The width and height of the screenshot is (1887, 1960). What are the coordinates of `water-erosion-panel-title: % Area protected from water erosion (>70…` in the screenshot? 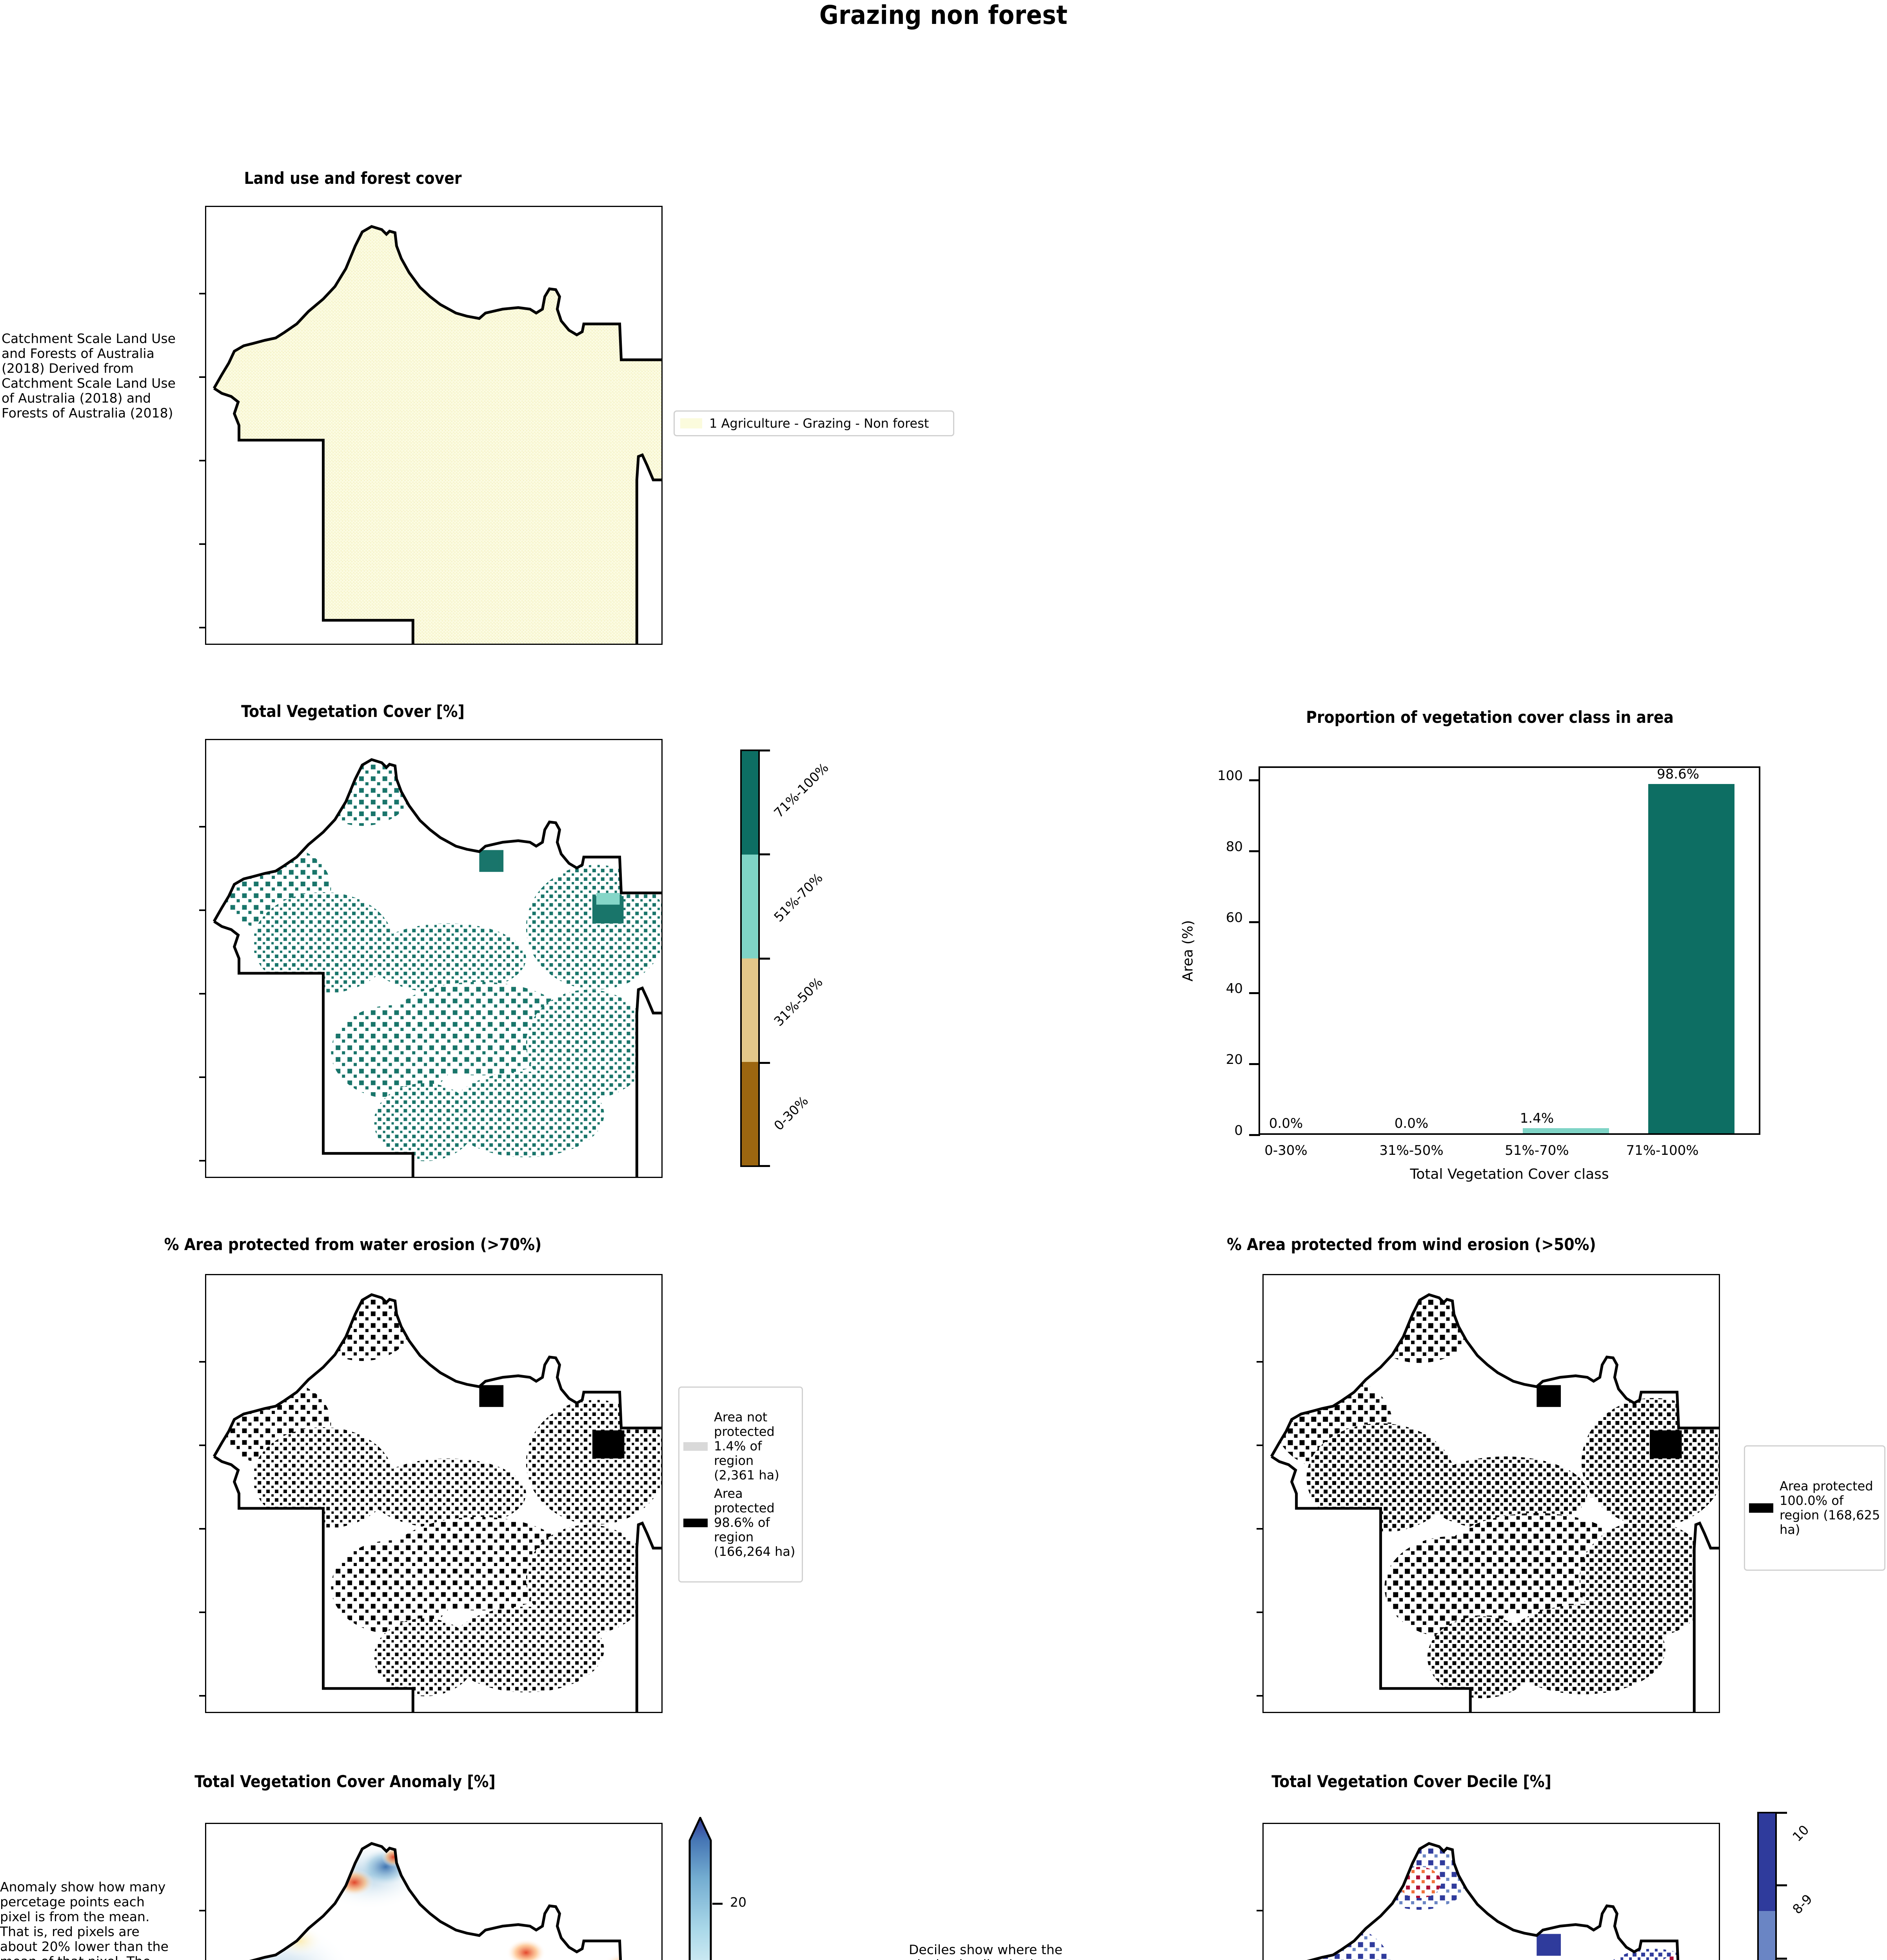 It's located at (353, 1244).